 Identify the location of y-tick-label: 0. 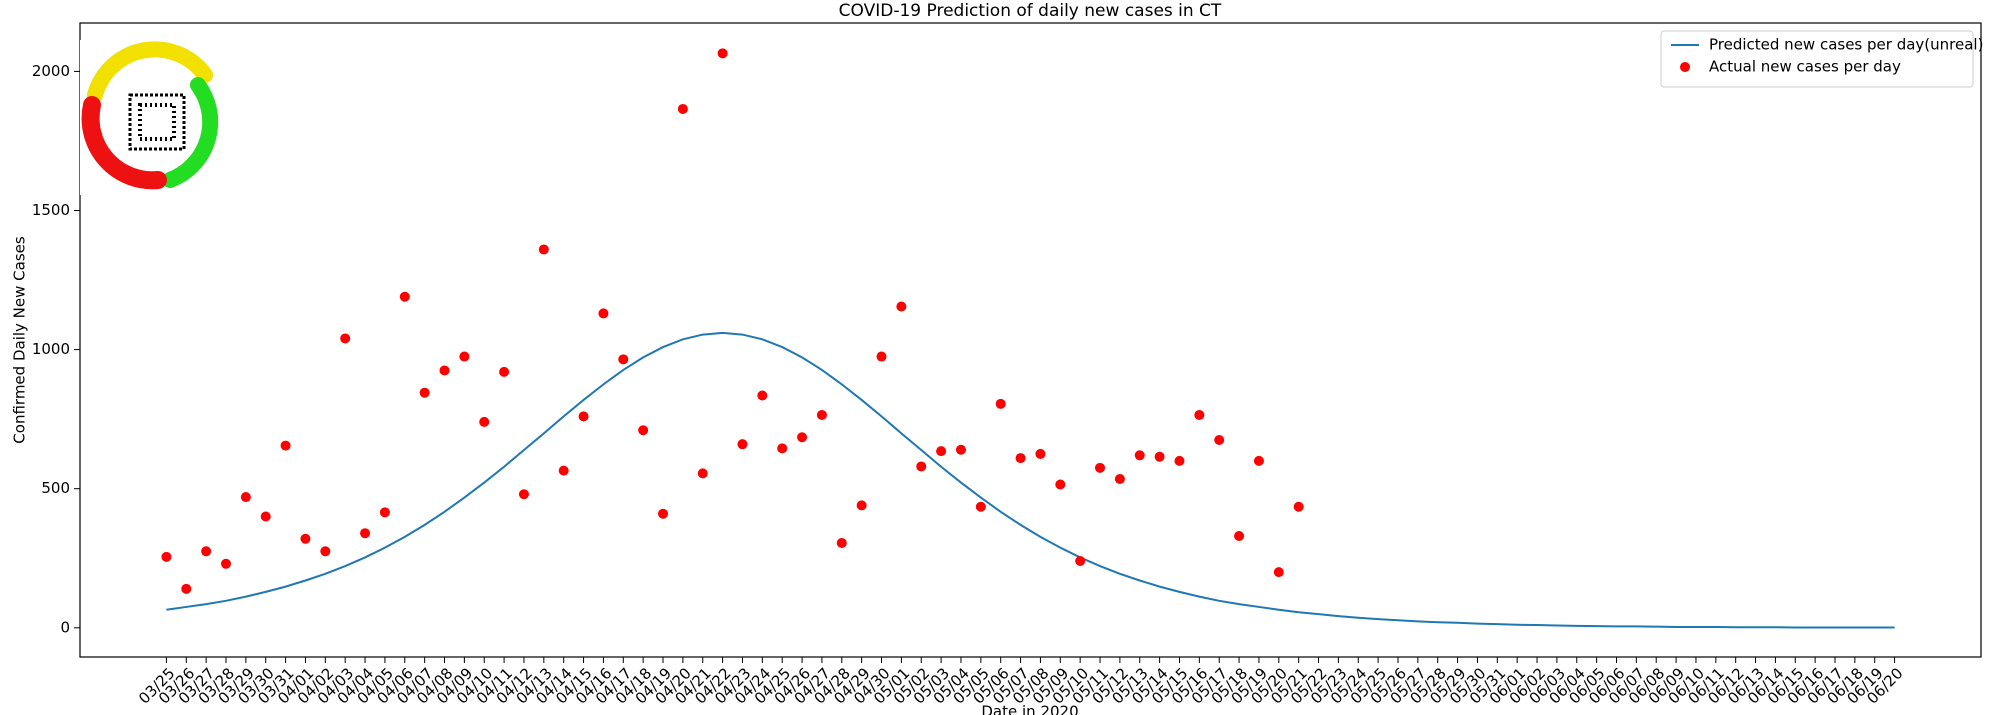
(65, 627).